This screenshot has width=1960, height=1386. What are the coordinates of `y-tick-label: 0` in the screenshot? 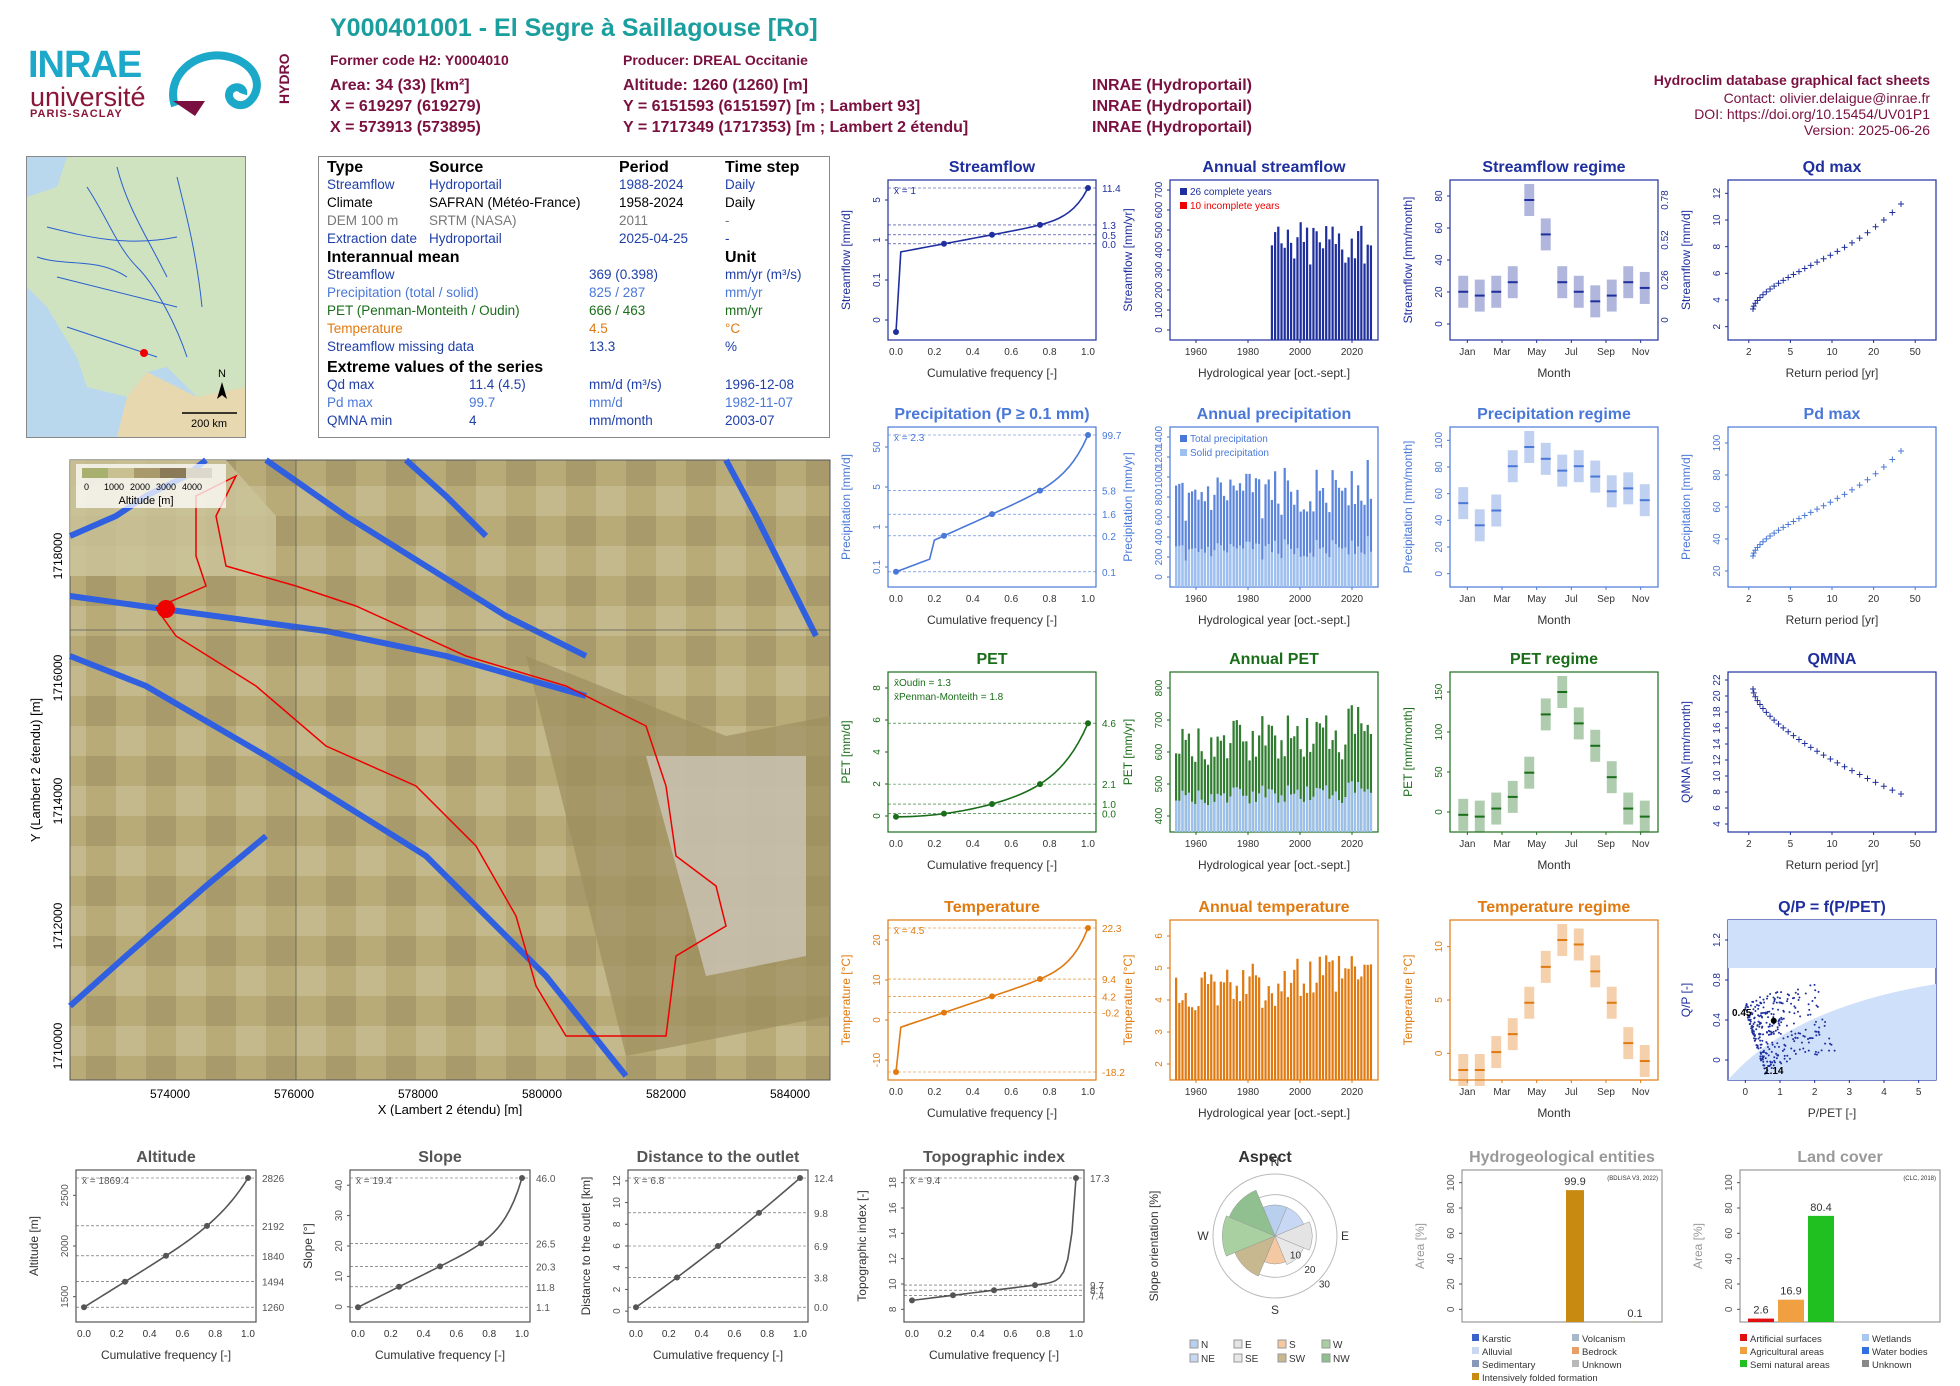 It's located at (1717, 1060).